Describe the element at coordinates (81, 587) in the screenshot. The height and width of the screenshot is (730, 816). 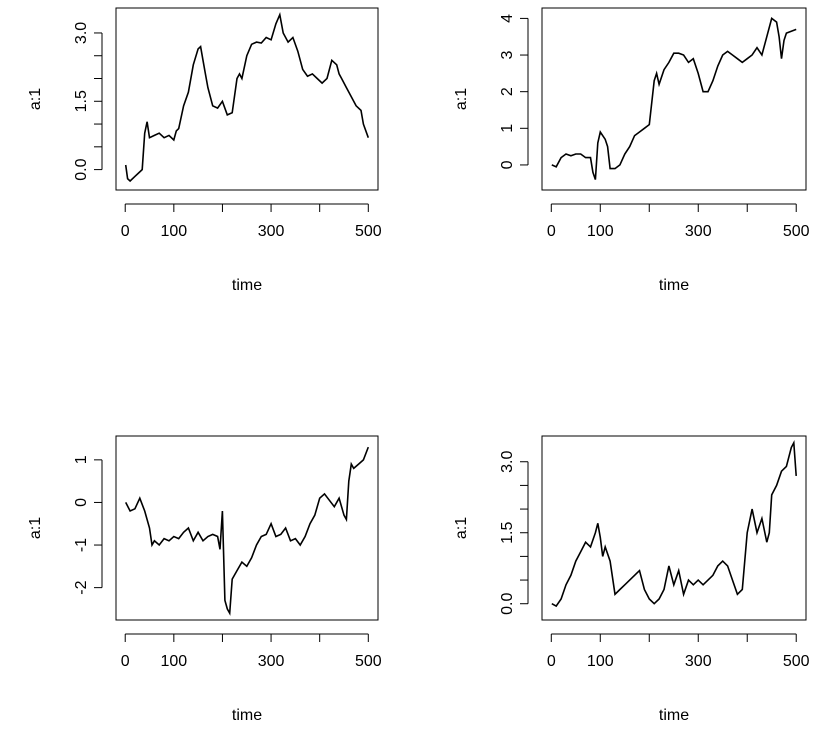
I see `y-tick-label: -2` at that location.